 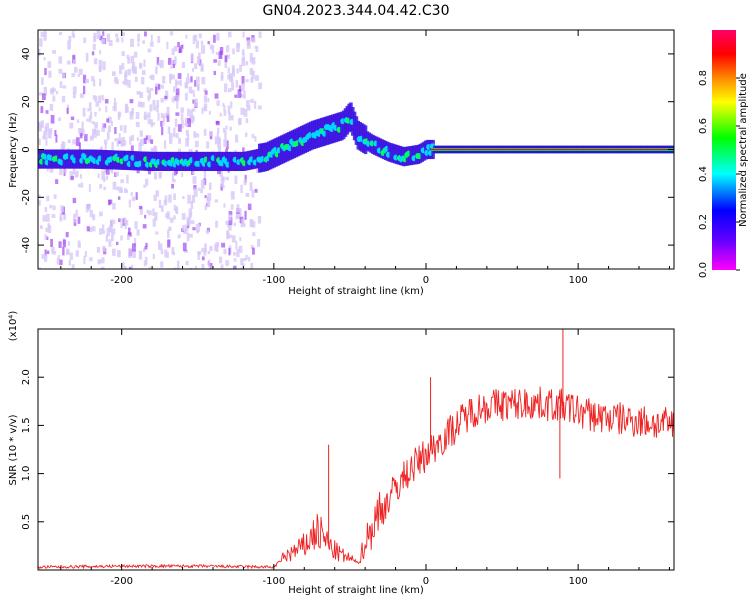 I want to click on colorbar-ticks: 0.0 0.2 0.4 0.6 0.8, so click(x=719, y=174).